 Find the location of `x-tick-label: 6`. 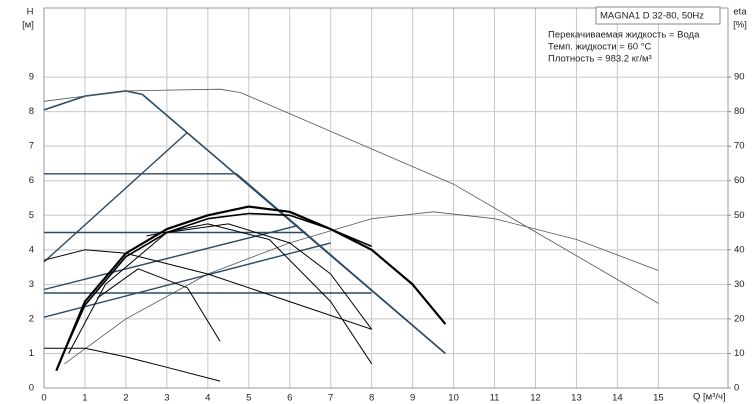

x-tick-label: 6 is located at coordinates (289, 398).